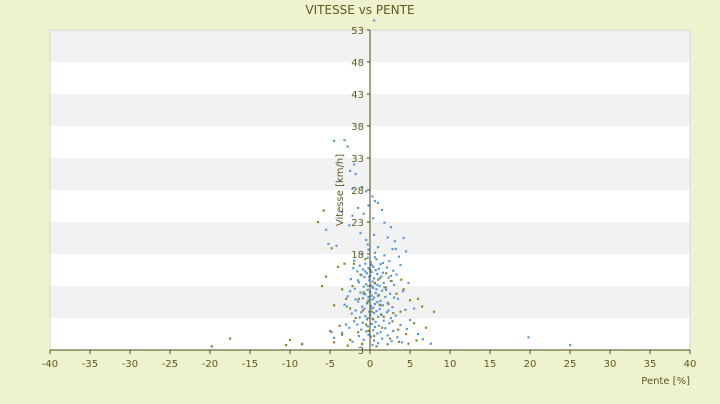 The height and width of the screenshot is (404, 720). I want to click on chart-title: VITESSE vs PENTE, so click(359, 10).